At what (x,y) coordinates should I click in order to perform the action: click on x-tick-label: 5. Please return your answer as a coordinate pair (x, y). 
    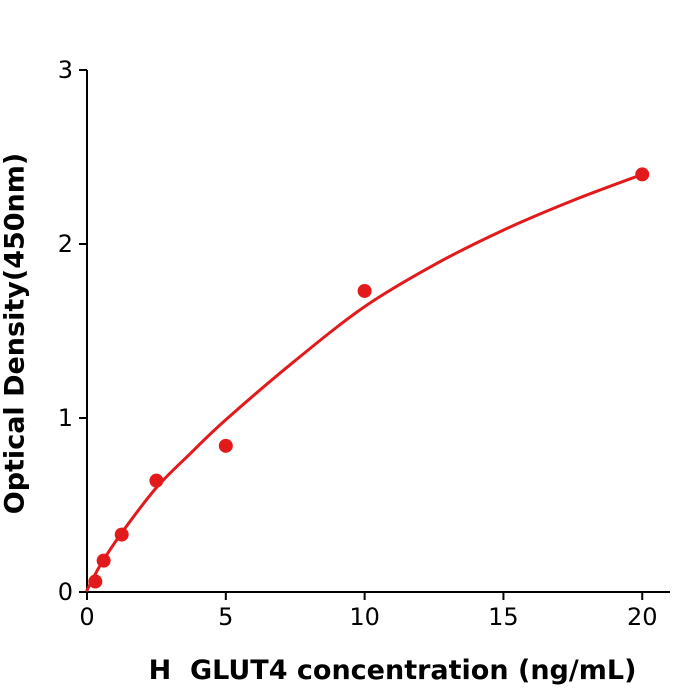
    Looking at the image, I should click on (225, 617).